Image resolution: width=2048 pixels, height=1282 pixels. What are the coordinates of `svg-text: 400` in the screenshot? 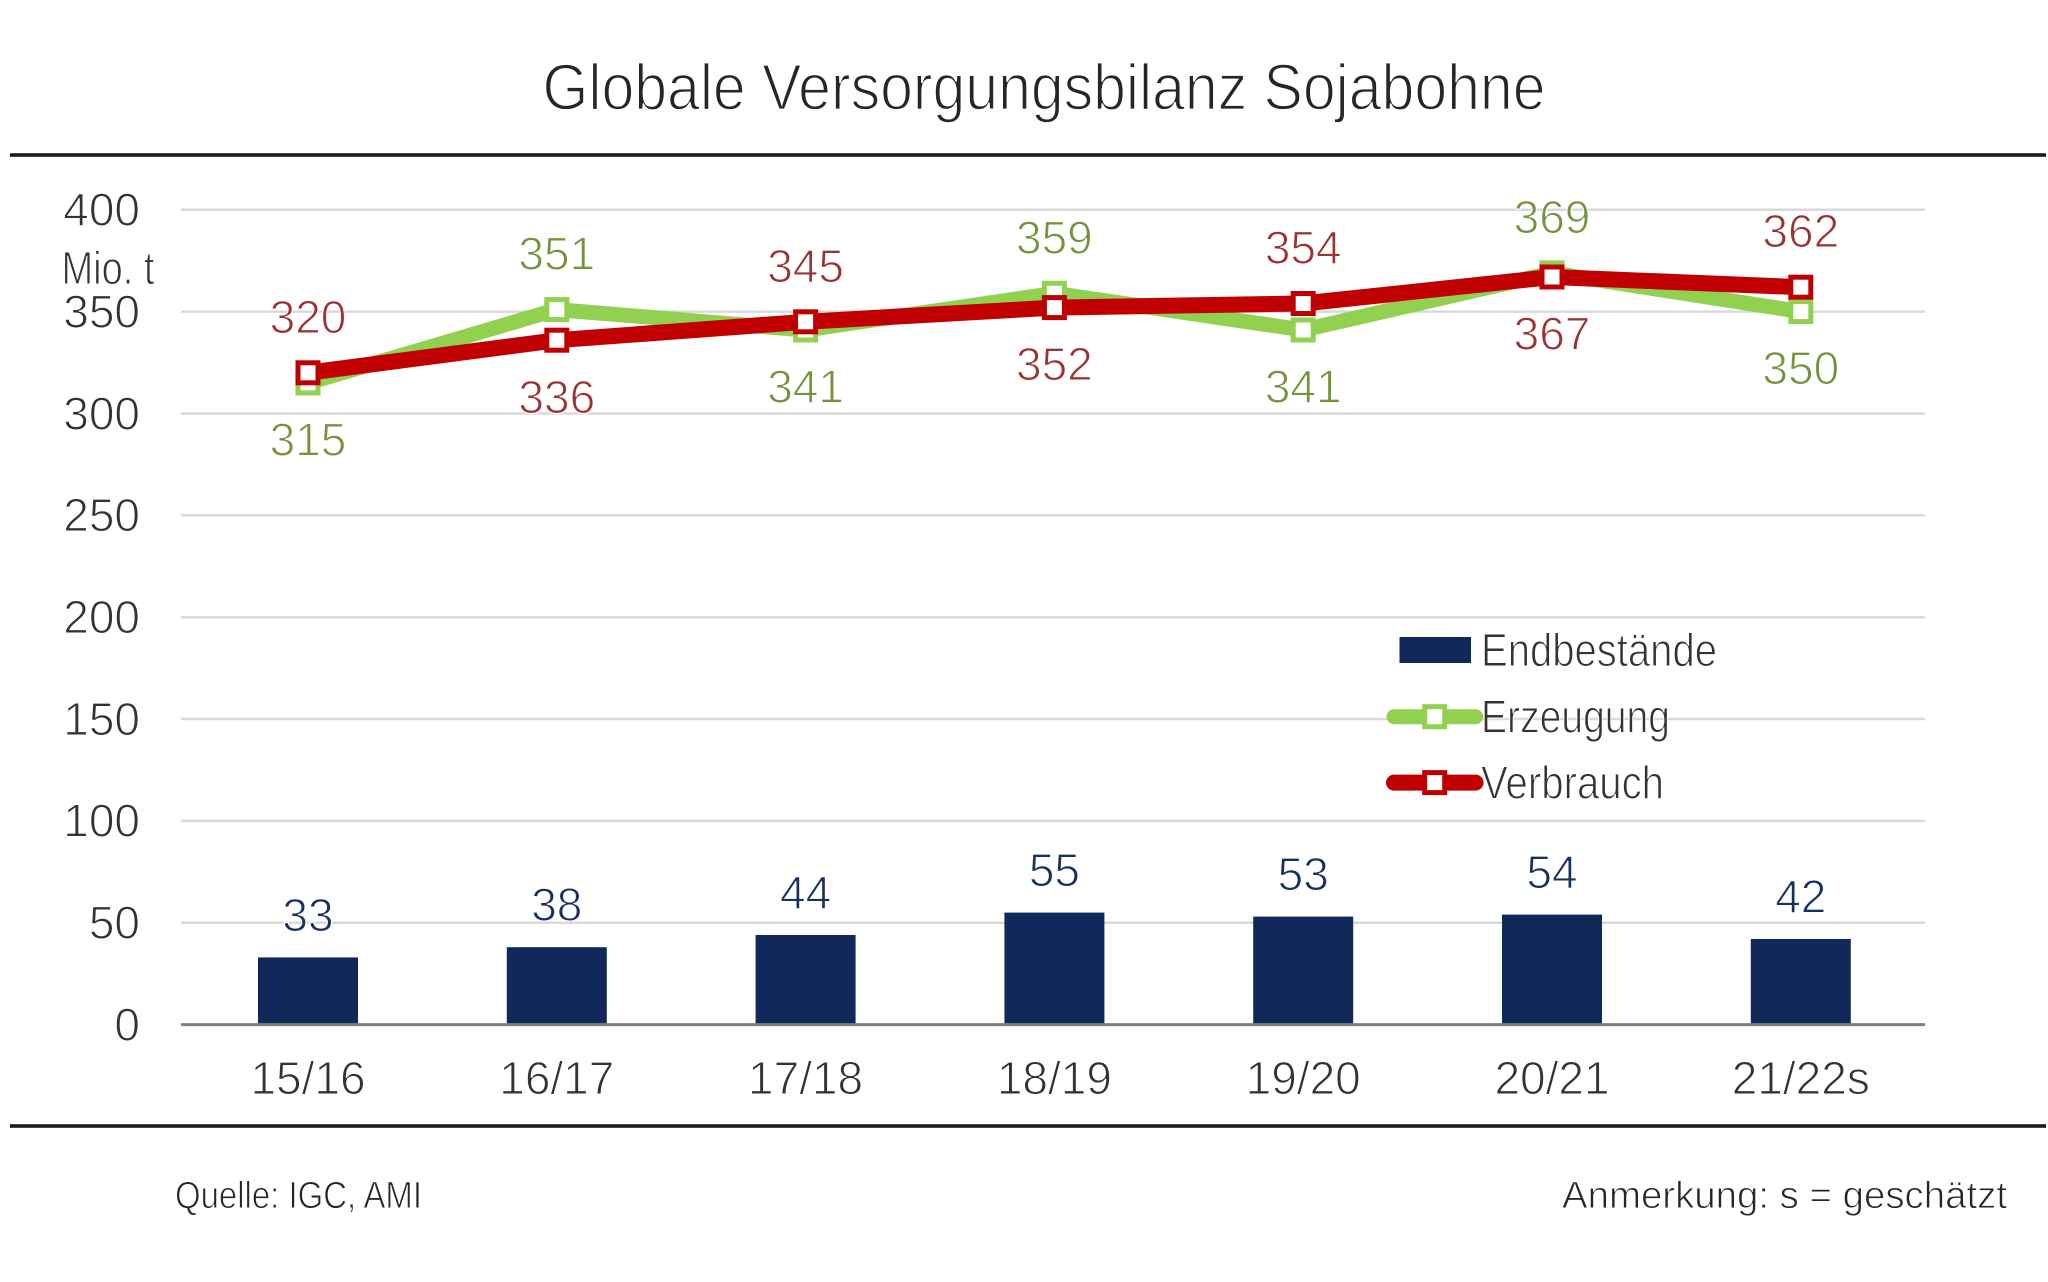 It's located at (101, 210).